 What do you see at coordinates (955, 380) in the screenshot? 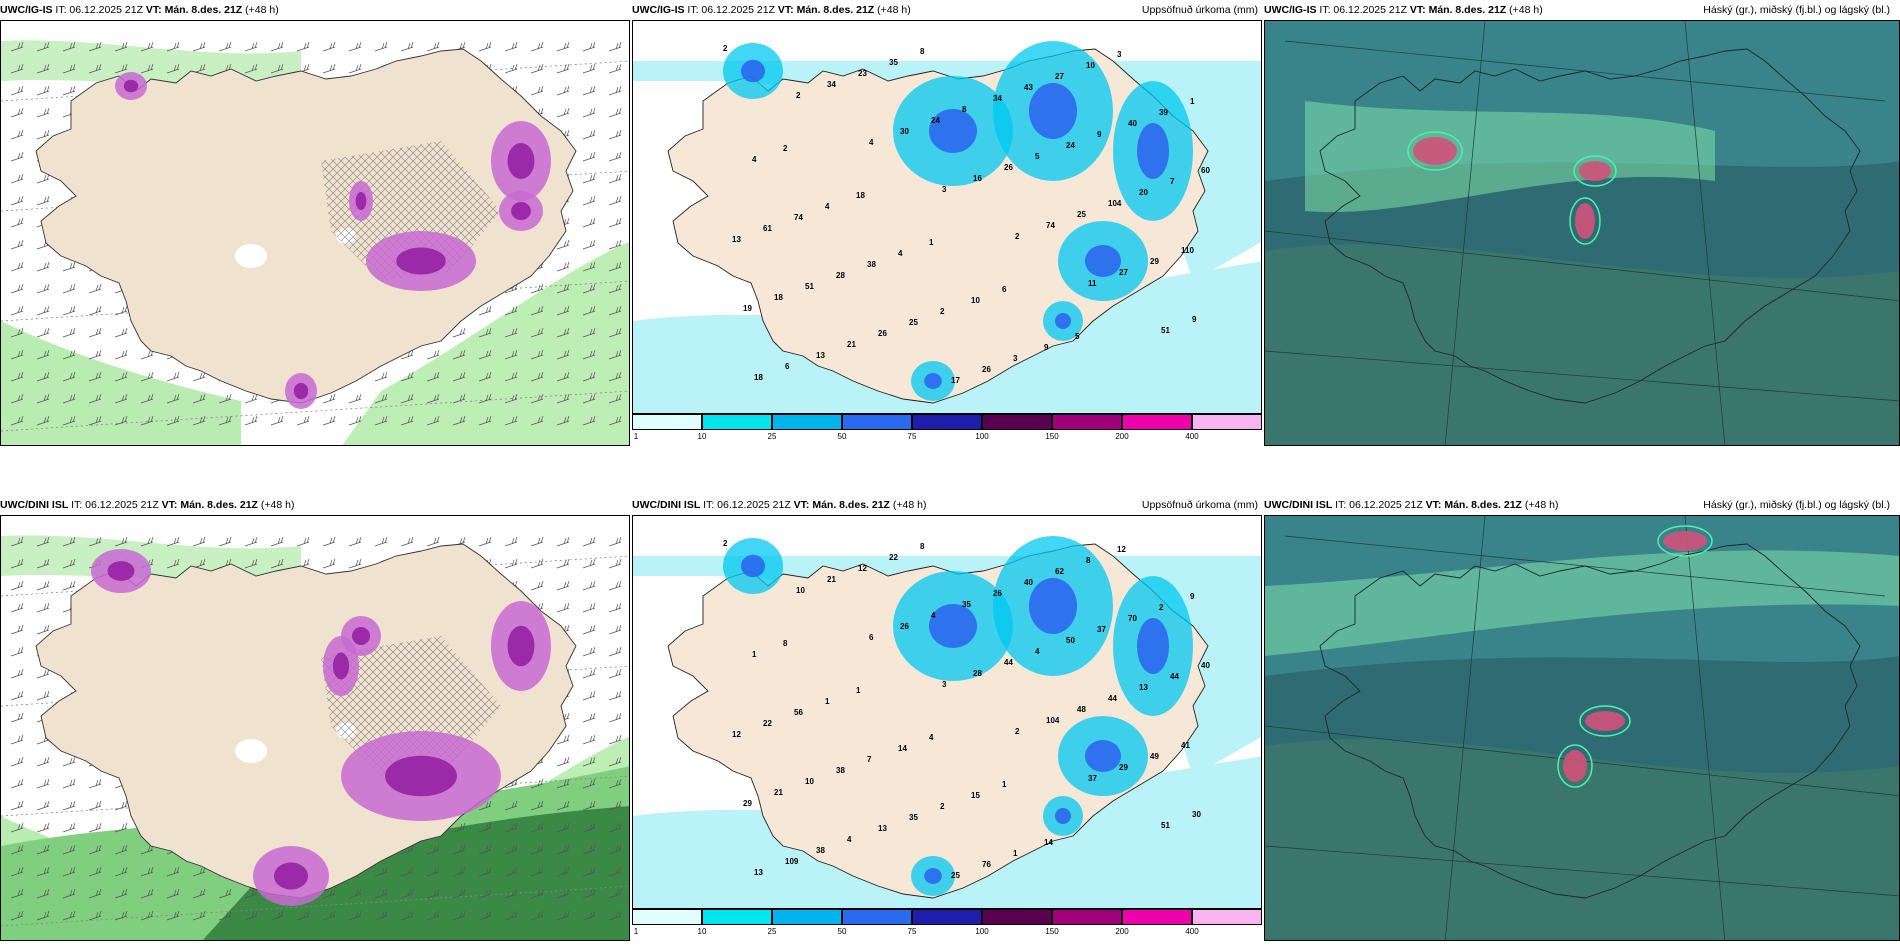
I see `precip-value: 17` at bounding box center [955, 380].